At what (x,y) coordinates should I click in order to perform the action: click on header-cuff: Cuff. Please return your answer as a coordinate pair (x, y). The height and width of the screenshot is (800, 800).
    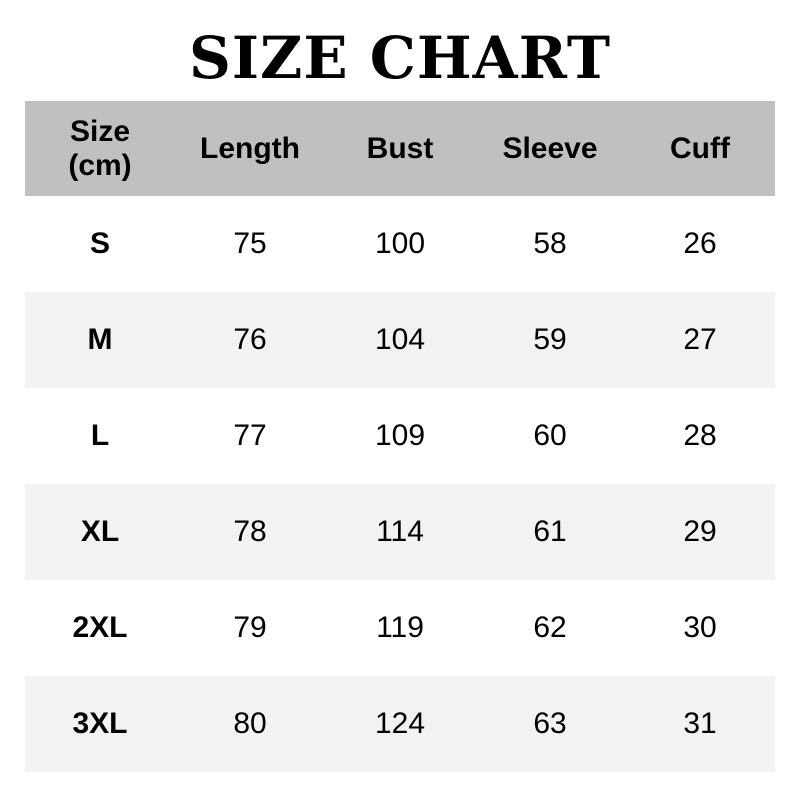
    Looking at the image, I should click on (700, 148).